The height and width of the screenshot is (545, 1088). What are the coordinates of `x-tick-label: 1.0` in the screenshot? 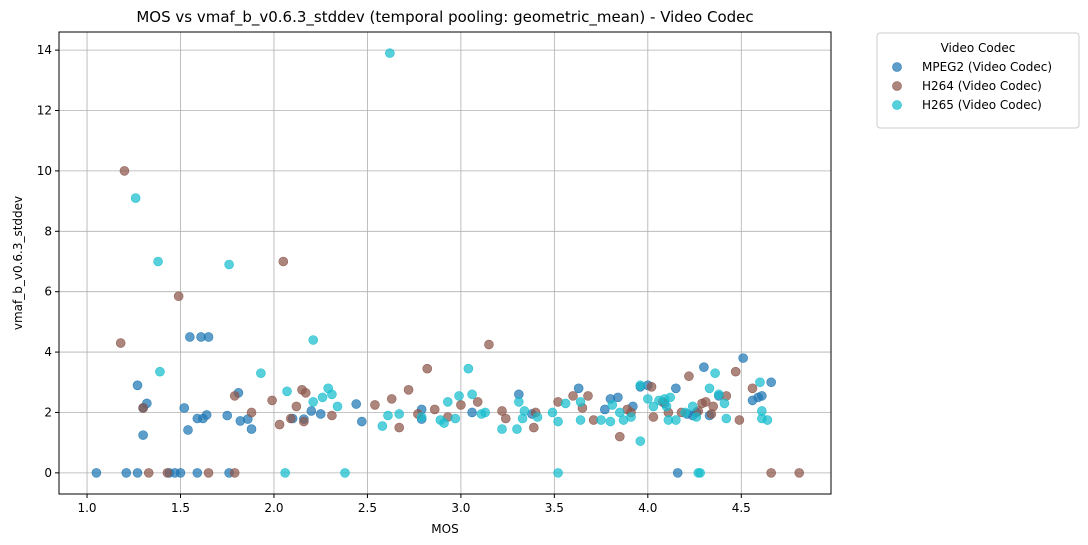 It's located at (86, 508).